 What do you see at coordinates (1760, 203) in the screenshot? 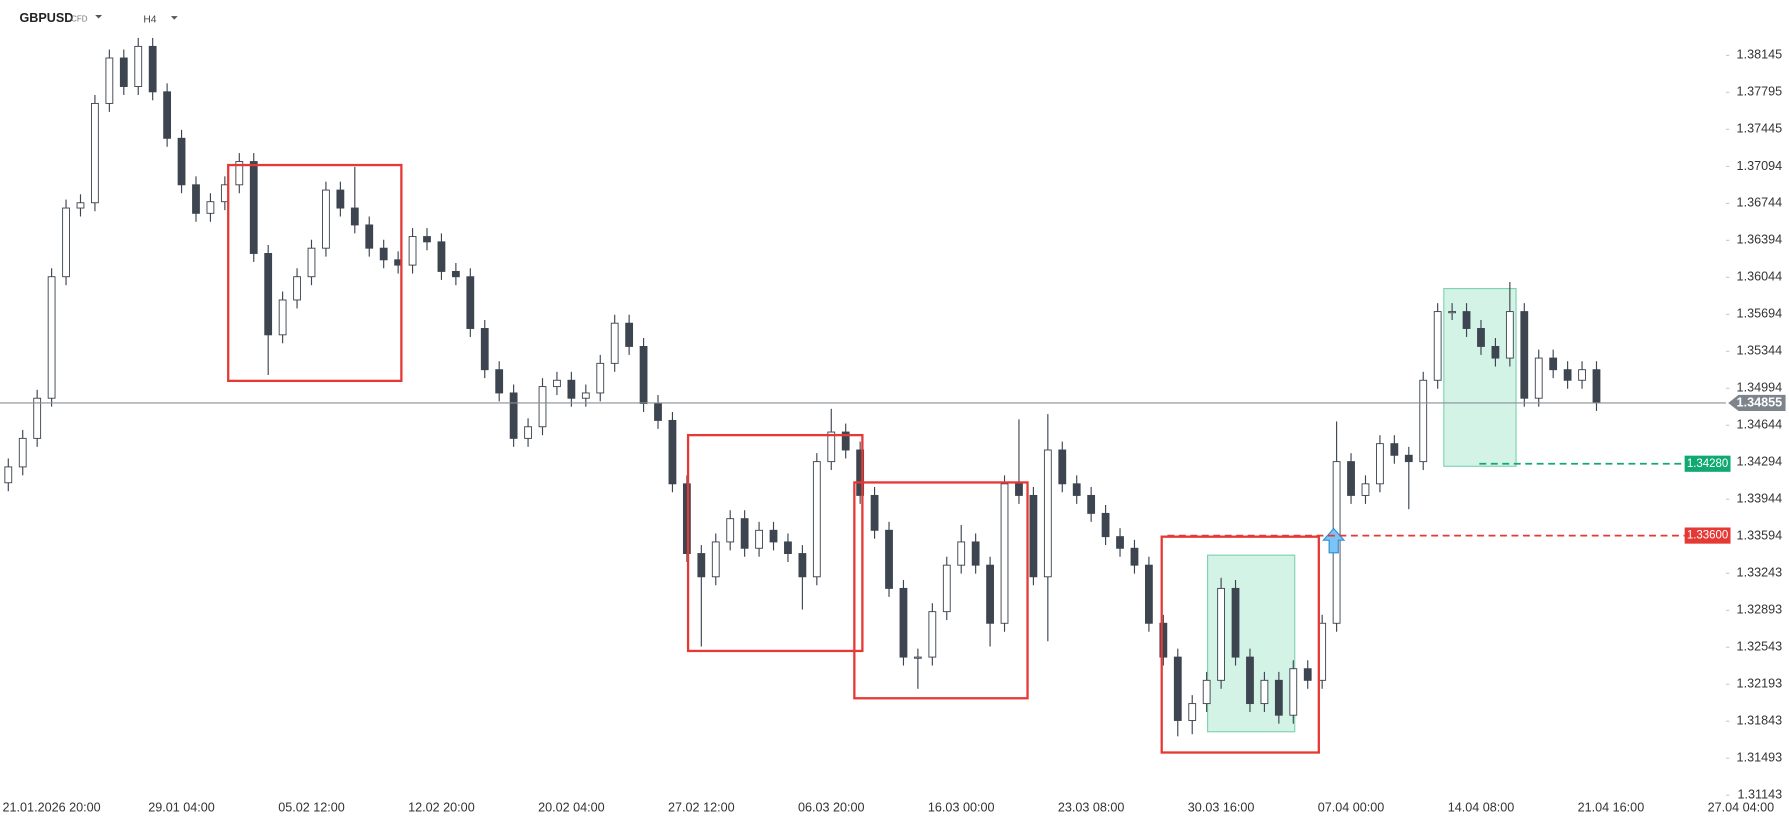
I see `y-tick-label: 1.36744` at bounding box center [1760, 203].